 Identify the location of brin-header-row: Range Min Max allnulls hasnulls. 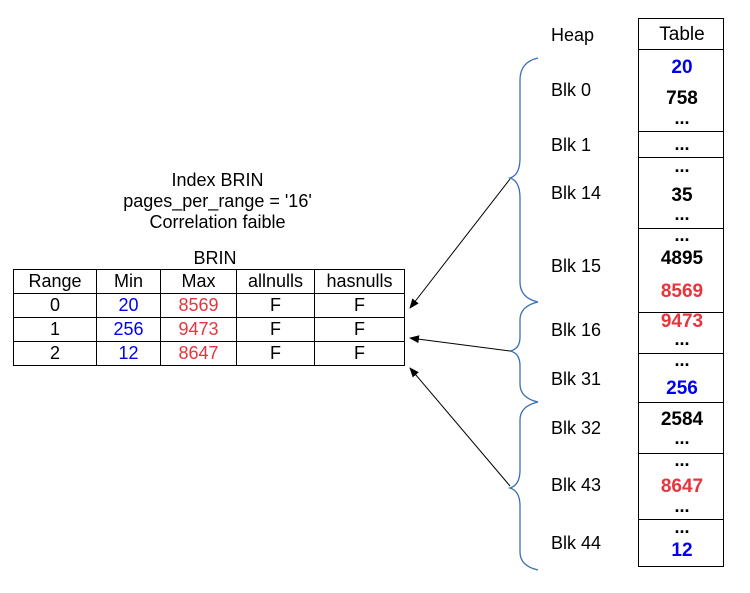
(209, 281).